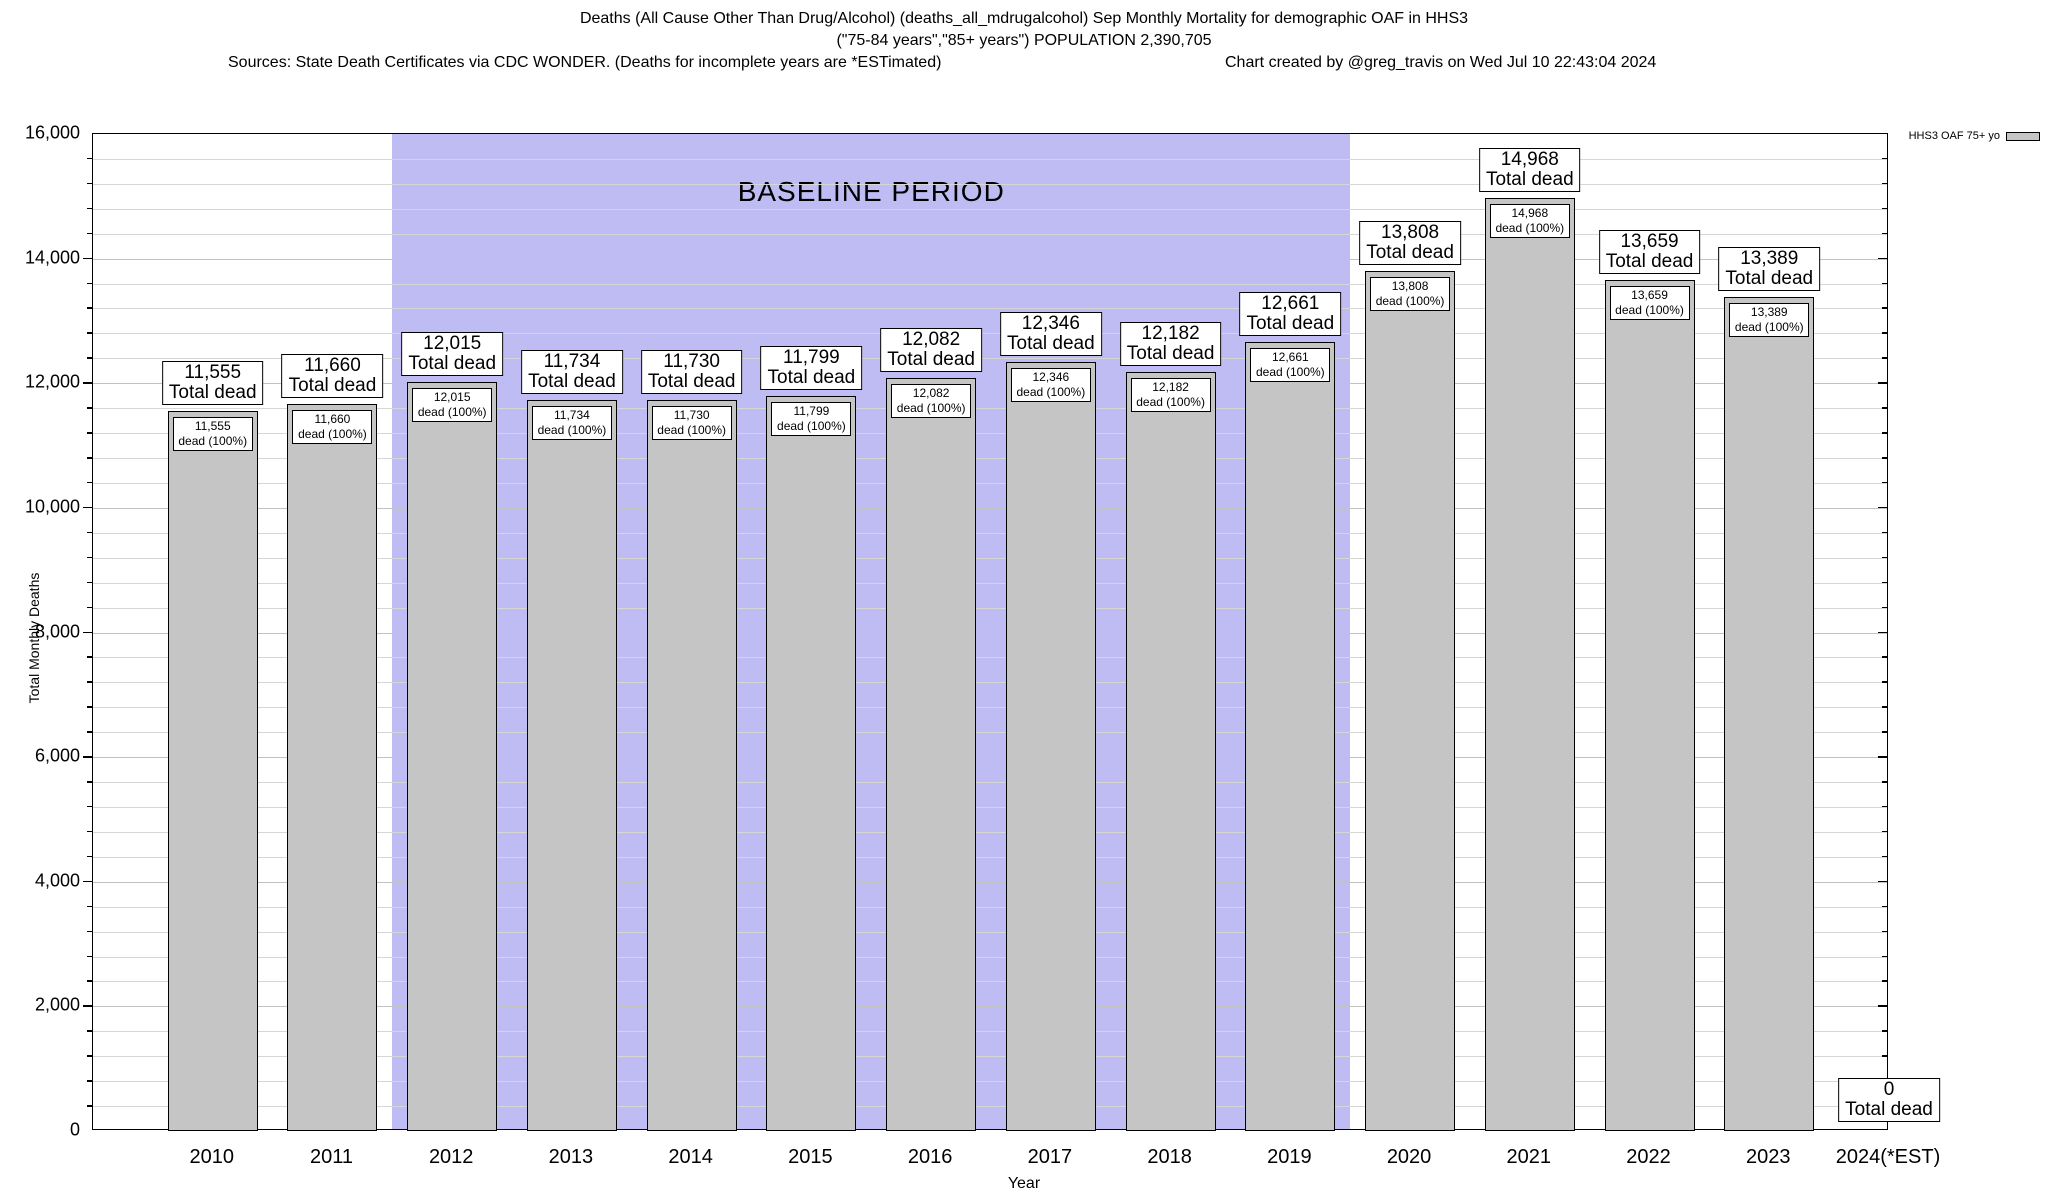  What do you see at coordinates (1410, 293) in the screenshot?
I see `bar-inner-label-2020: 13,808 dead (100%)` at bounding box center [1410, 293].